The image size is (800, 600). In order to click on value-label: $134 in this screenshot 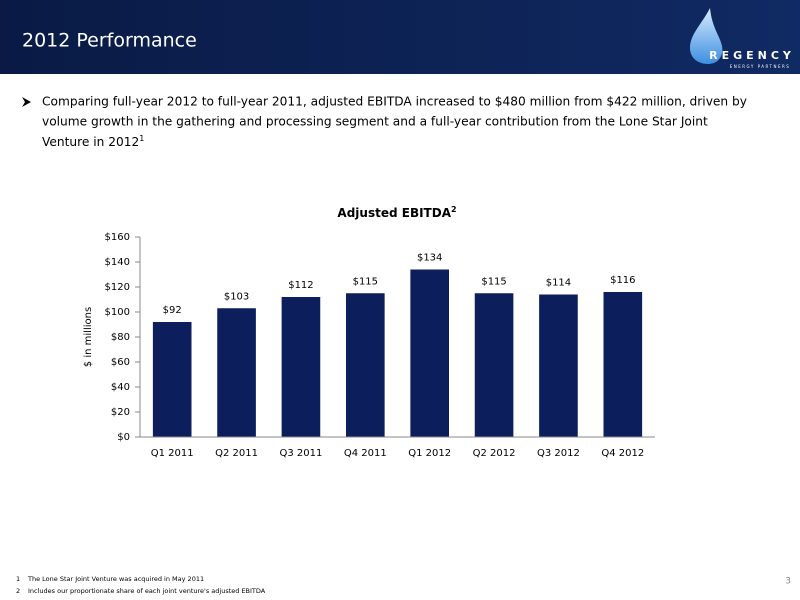, I will do `click(429, 258)`.